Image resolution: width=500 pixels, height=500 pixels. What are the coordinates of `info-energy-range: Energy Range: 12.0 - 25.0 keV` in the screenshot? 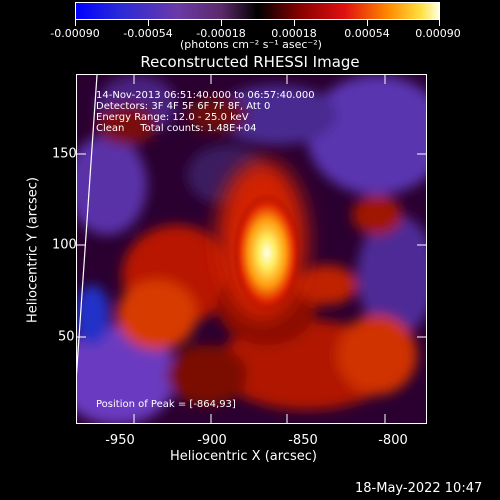 It's located at (172, 117).